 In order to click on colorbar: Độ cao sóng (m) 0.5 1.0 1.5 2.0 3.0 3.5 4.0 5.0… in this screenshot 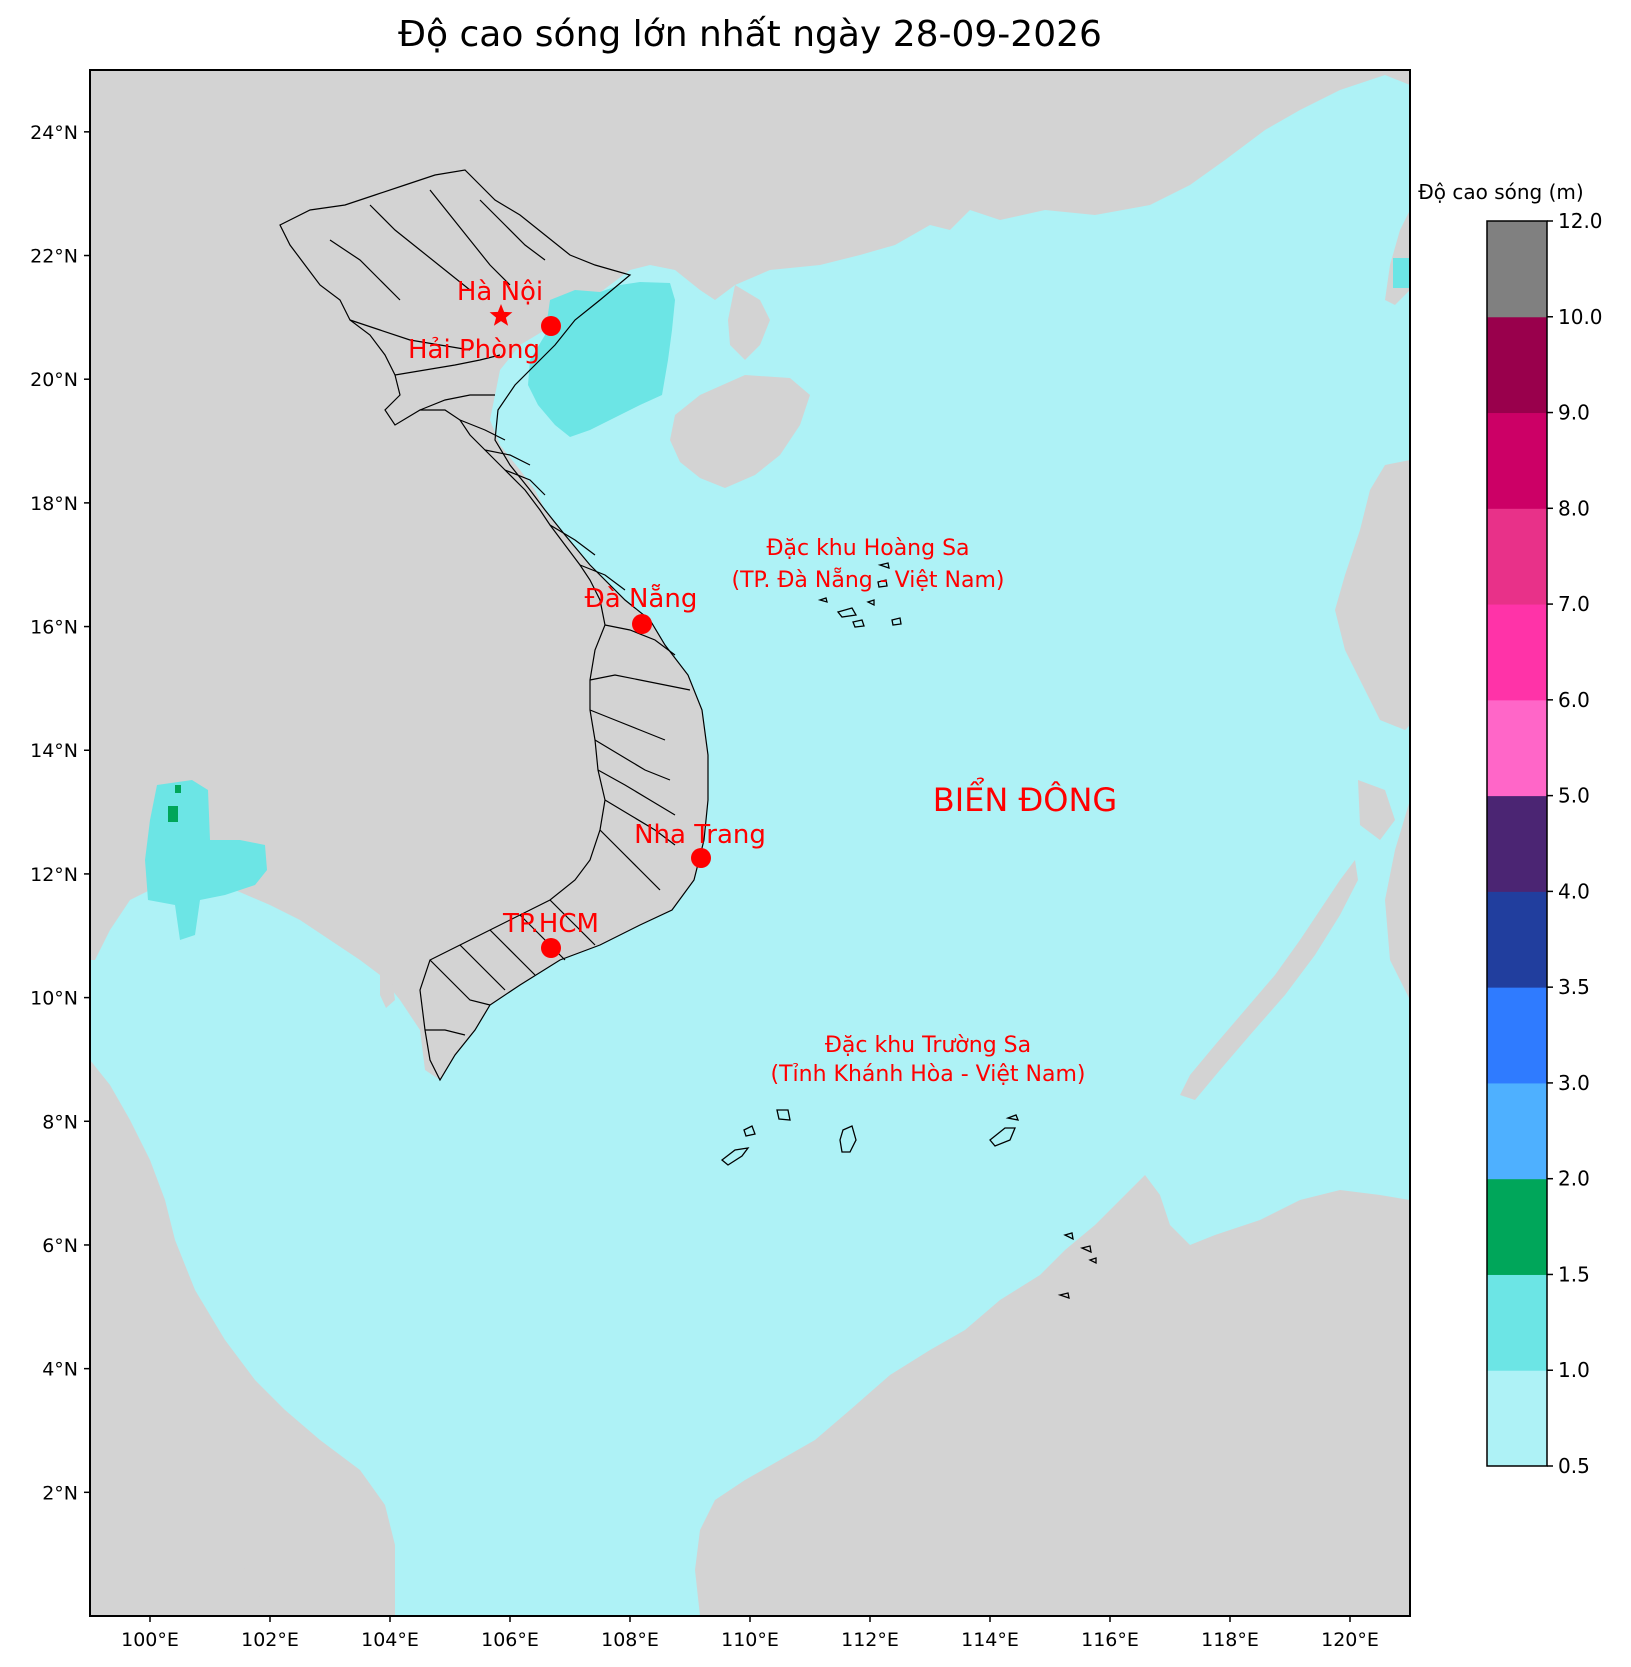, I will do `click(1510, 829)`.